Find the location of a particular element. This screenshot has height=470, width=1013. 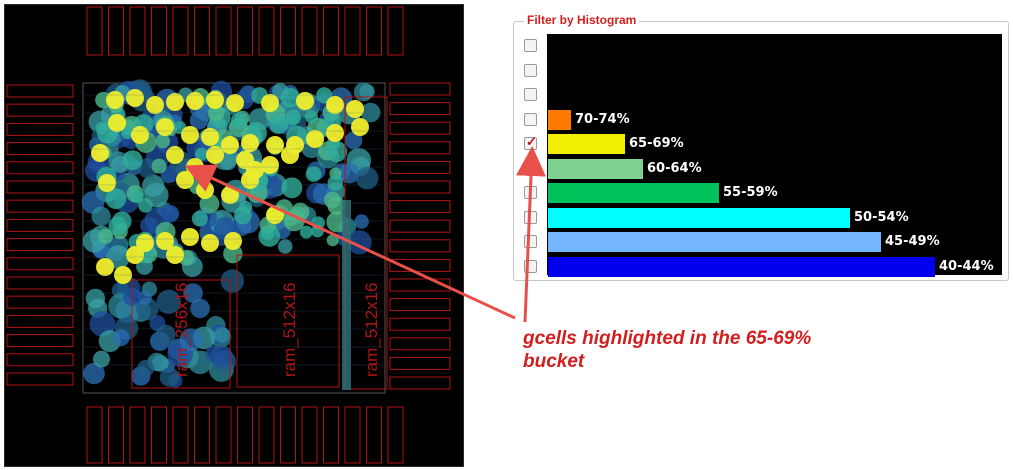

histogram-bar-label: 40-44% is located at coordinates (966, 266).